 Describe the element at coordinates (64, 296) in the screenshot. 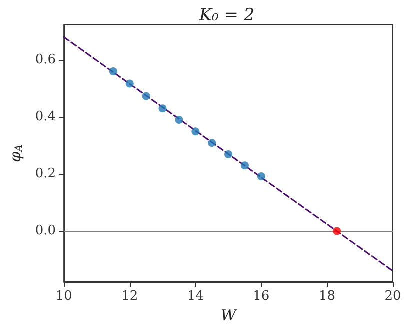

I see `x-tick-label: 10` at that location.